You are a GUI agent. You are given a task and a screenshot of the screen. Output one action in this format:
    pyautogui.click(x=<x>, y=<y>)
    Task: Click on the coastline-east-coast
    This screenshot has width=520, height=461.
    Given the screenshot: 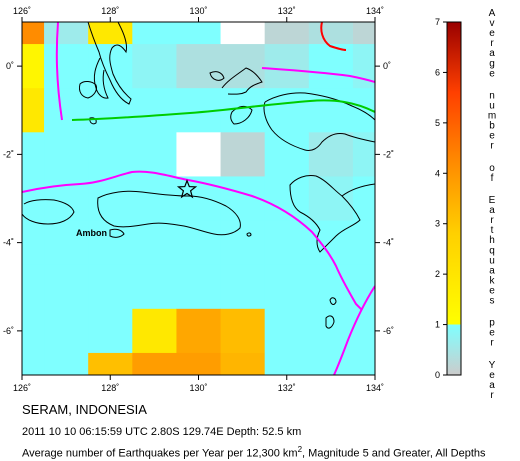 What is the action you would take?
    pyautogui.click(x=358, y=190)
    